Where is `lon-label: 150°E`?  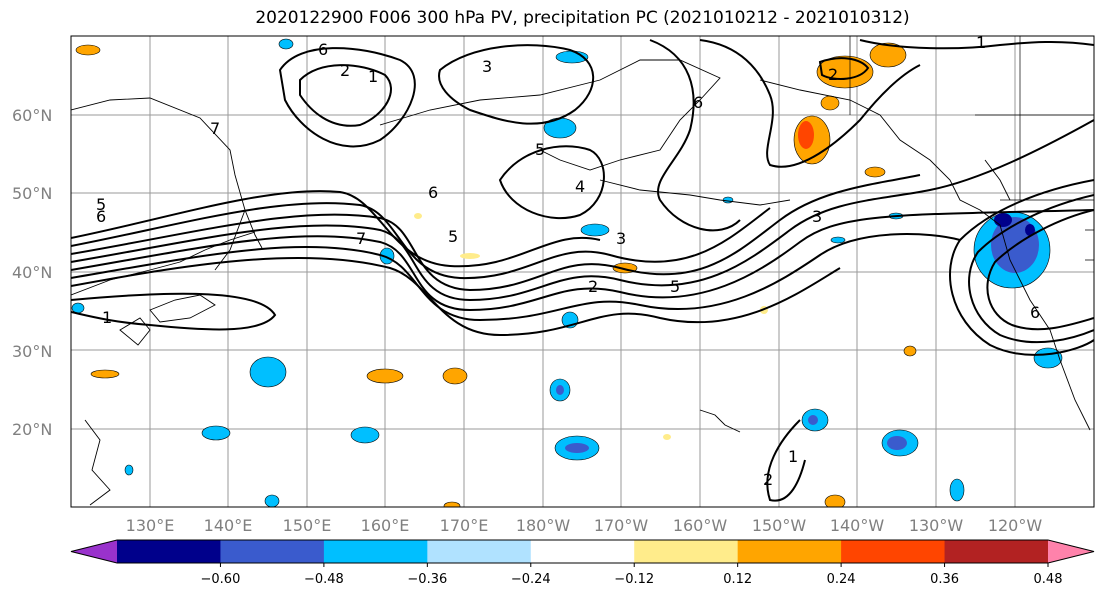
lon-label: 150°E is located at coordinates (307, 525).